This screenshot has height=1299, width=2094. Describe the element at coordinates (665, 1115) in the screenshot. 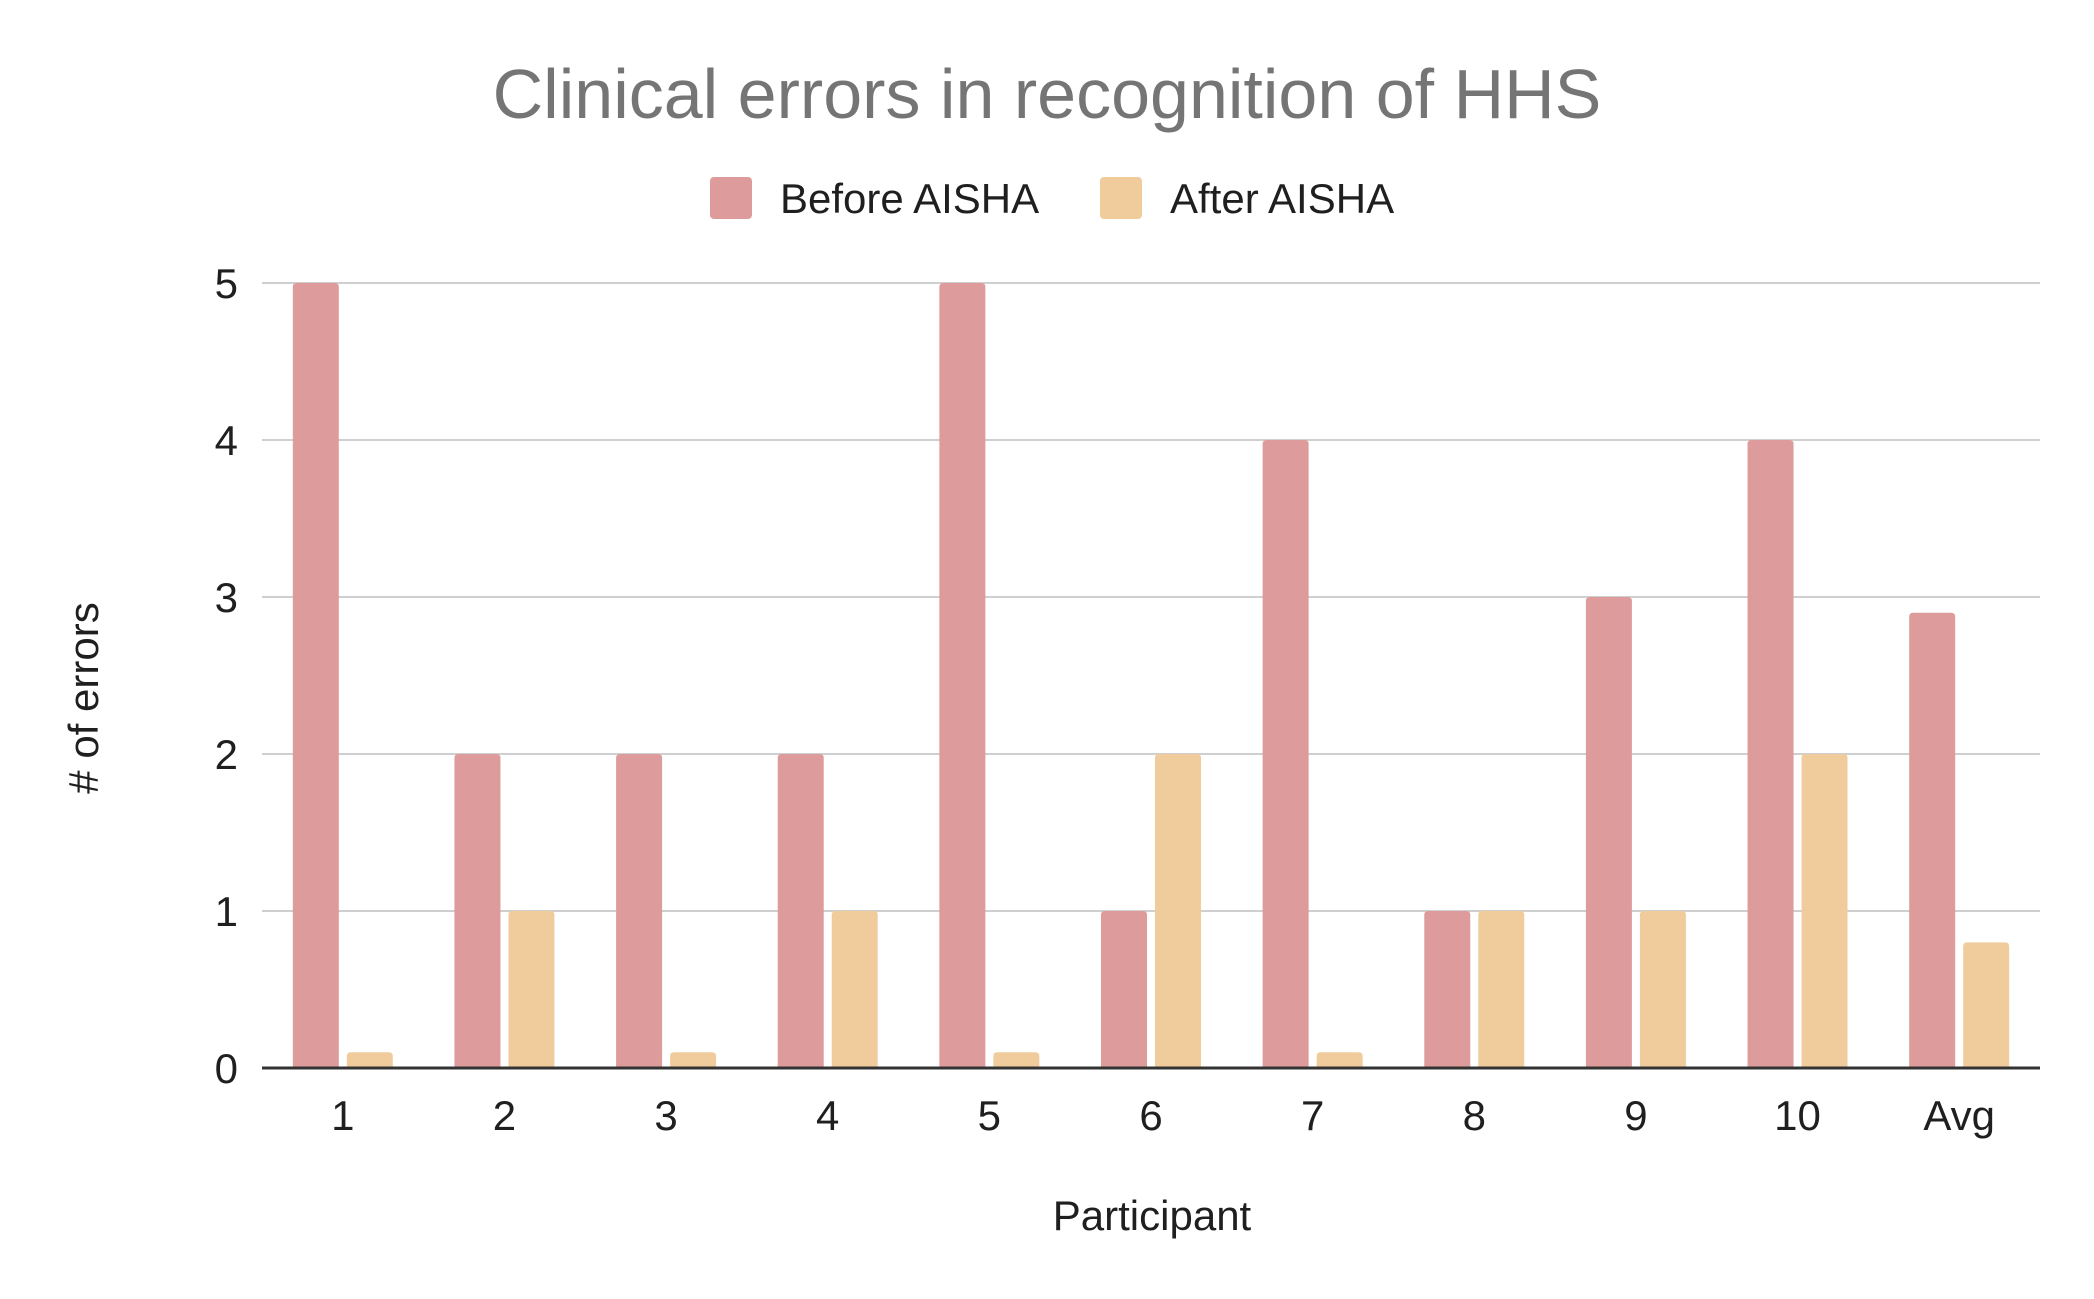

I see `x-tick-label: 3` at that location.